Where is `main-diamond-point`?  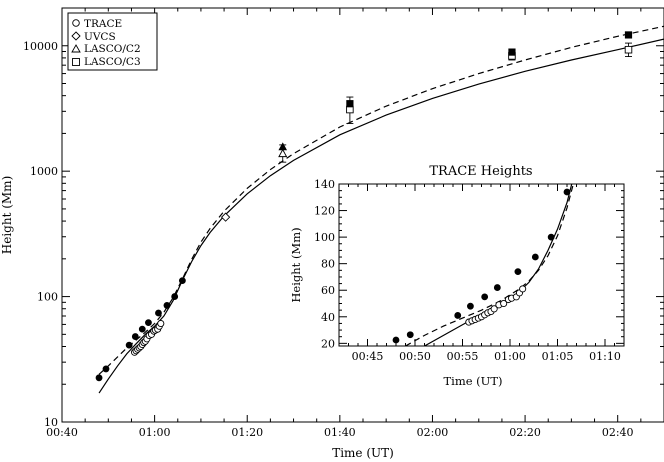
main-diamond-point is located at coordinates (225, 217).